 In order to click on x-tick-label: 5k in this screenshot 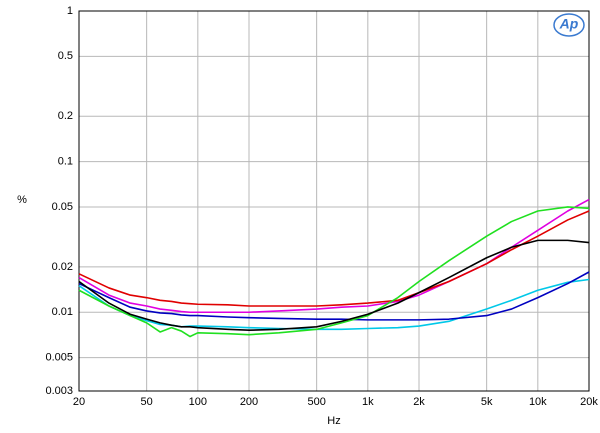, I will do `click(487, 402)`.